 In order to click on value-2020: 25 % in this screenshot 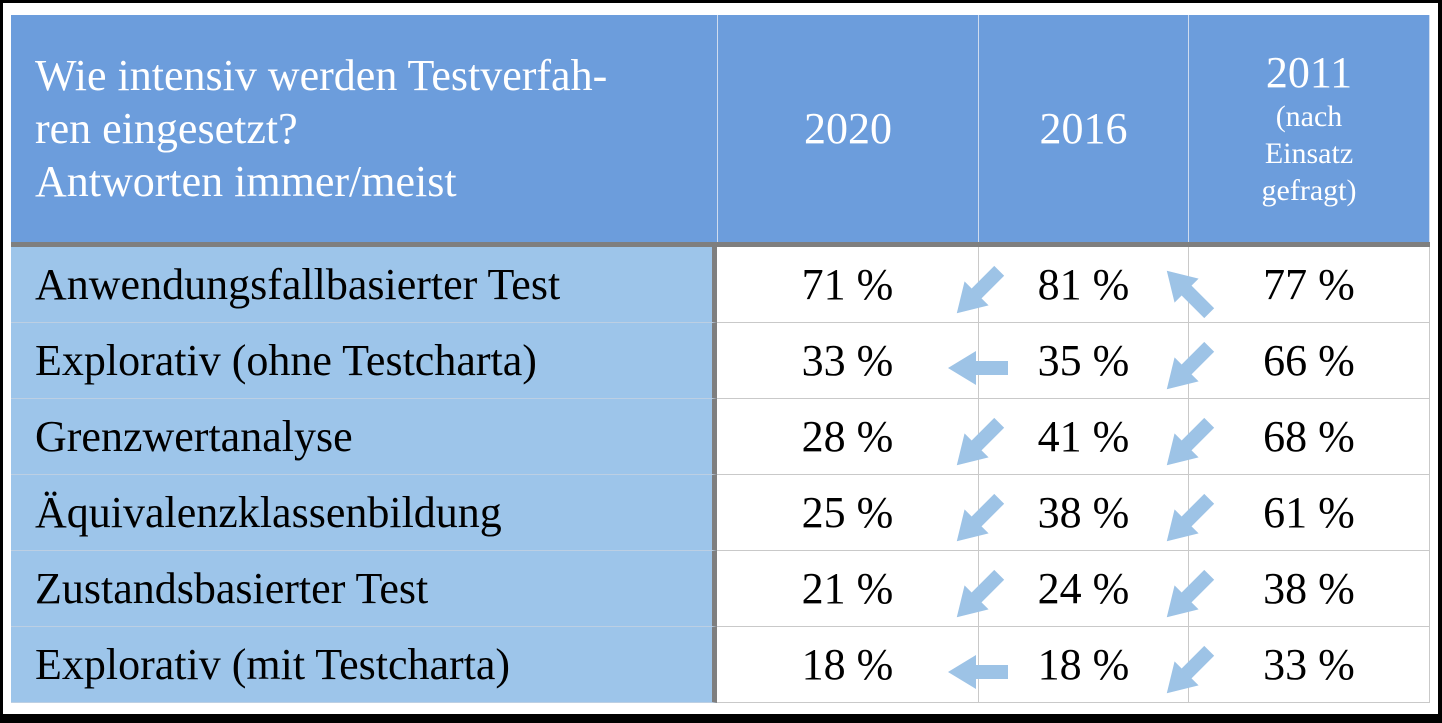, I will do `click(847, 513)`.